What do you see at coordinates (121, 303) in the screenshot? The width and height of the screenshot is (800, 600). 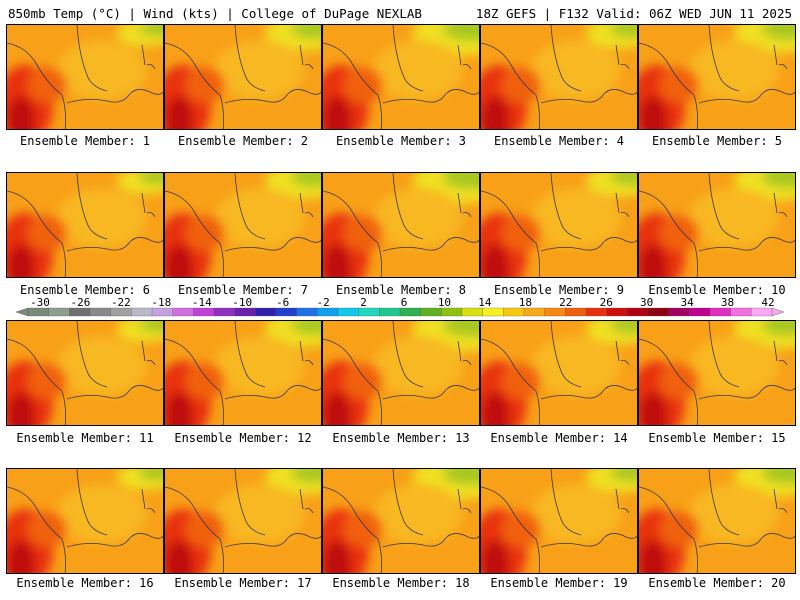 I see `colorbar-tick-label: -22` at bounding box center [121, 303].